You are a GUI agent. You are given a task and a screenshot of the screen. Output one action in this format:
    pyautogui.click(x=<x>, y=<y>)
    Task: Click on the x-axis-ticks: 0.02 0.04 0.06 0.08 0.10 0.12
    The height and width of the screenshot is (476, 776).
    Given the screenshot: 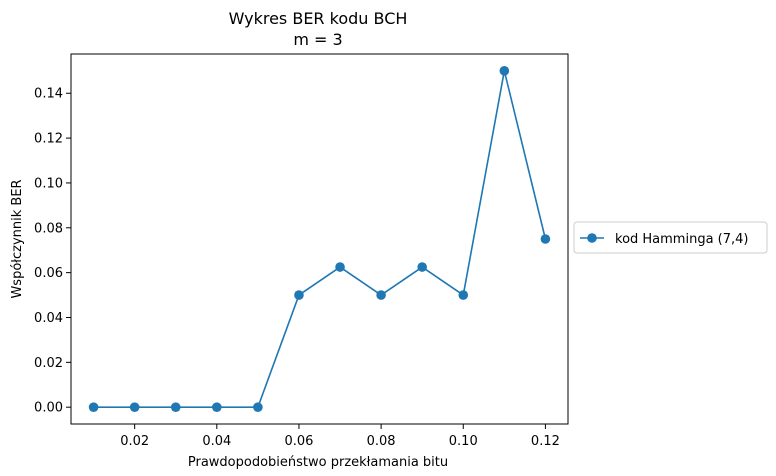 What is the action you would take?
    pyautogui.click(x=340, y=436)
    